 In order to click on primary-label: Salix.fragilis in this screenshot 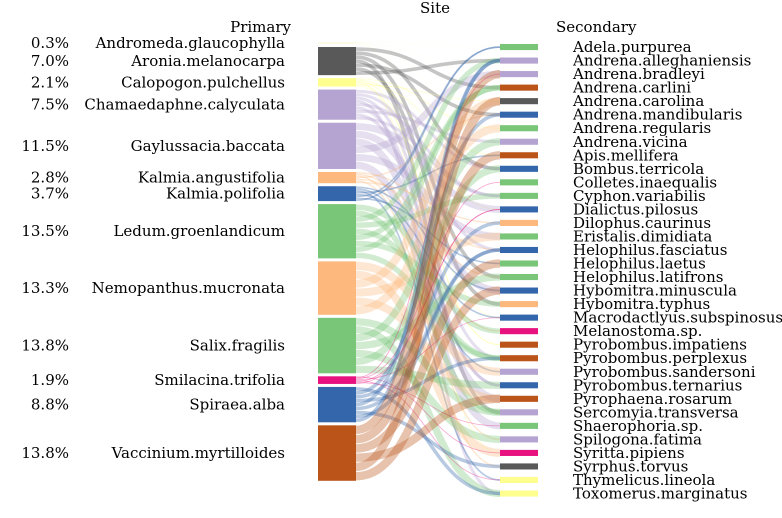, I will do `click(237, 346)`.